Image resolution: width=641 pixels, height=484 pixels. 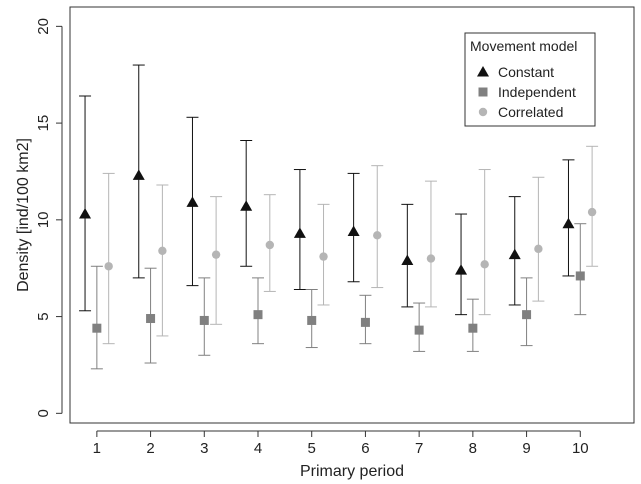 I want to click on legend-marker-correlated, so click(x=483, y=112).